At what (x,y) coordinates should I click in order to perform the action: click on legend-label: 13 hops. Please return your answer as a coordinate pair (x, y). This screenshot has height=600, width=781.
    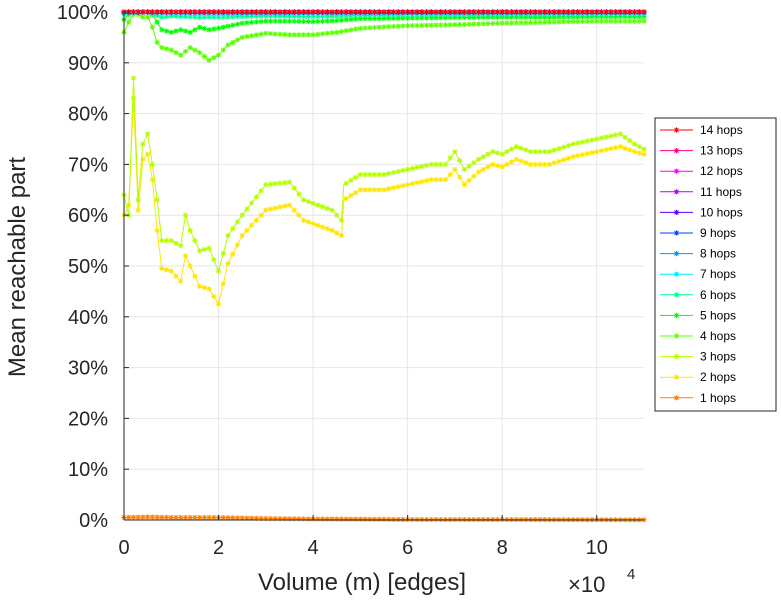
    Looking at the image, I should click on (721, 151).